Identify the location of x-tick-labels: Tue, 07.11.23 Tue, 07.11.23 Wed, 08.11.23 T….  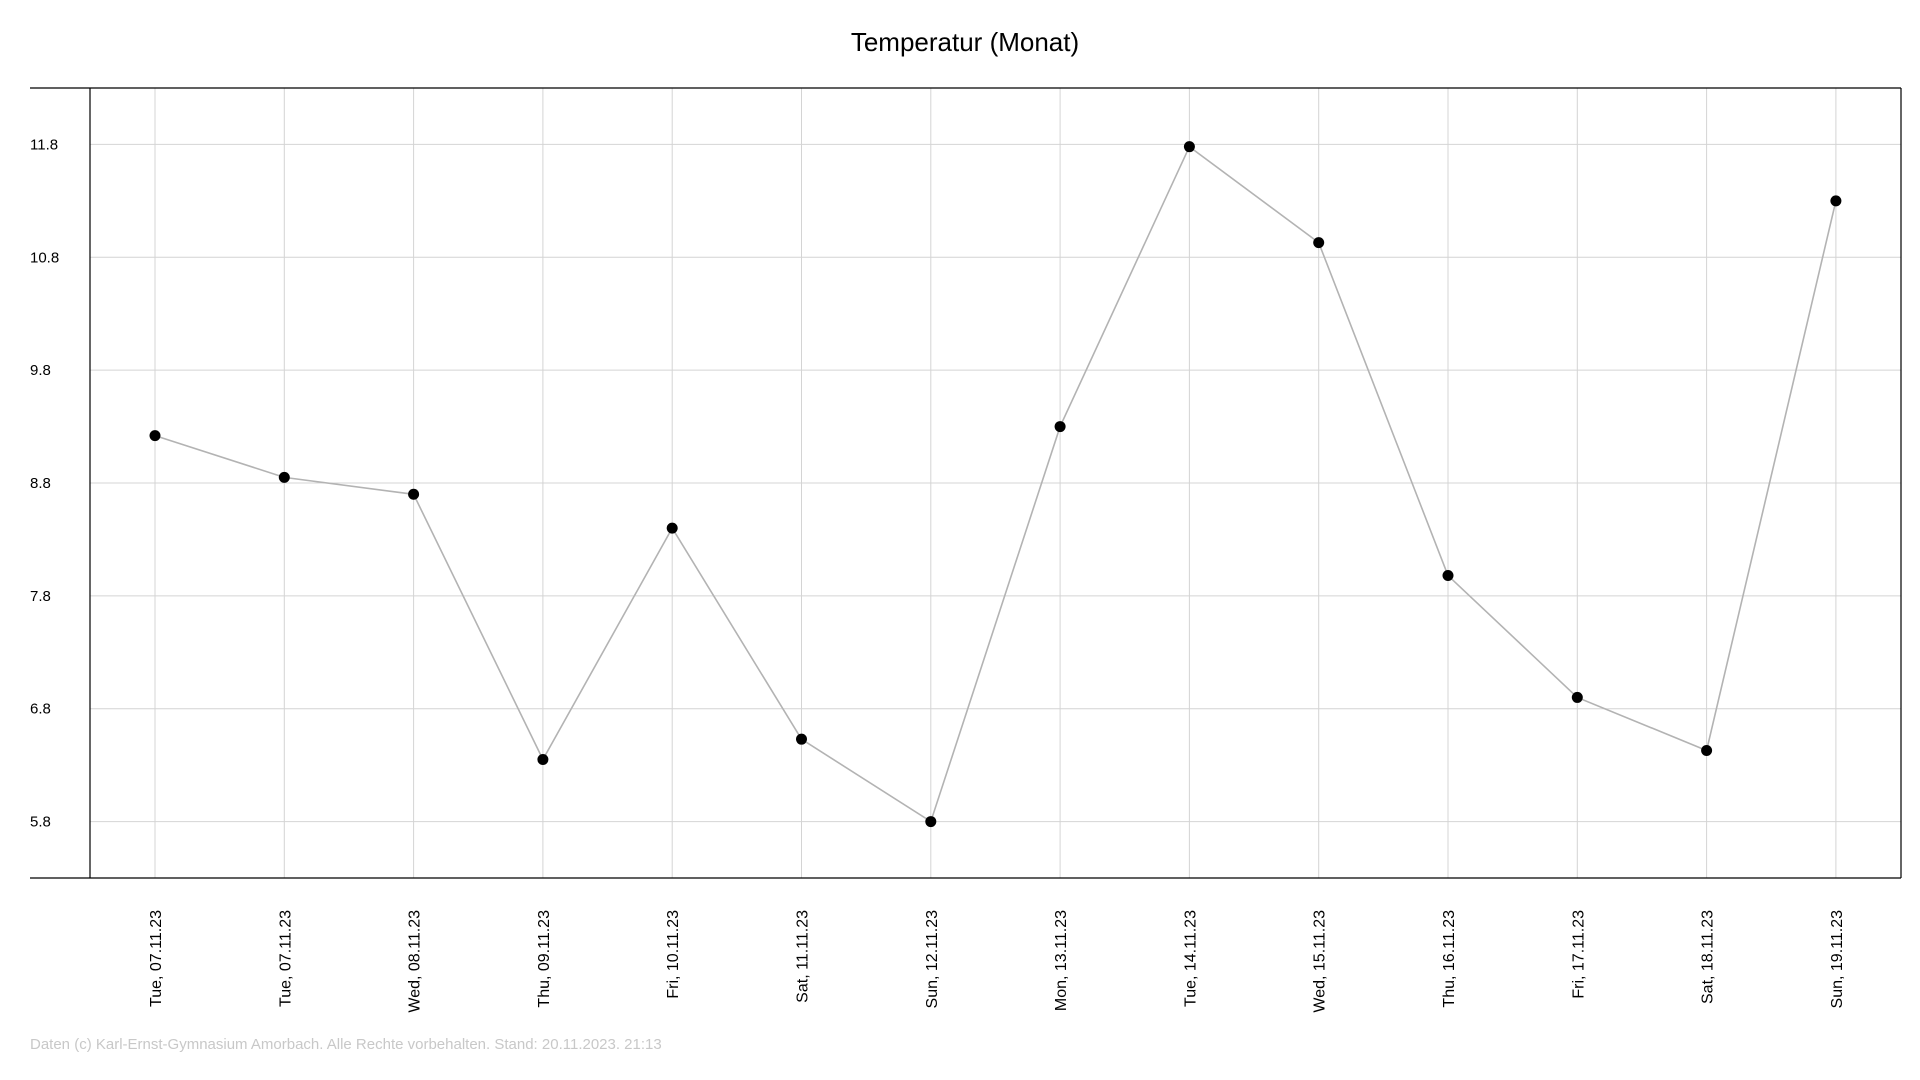
(997, 961).